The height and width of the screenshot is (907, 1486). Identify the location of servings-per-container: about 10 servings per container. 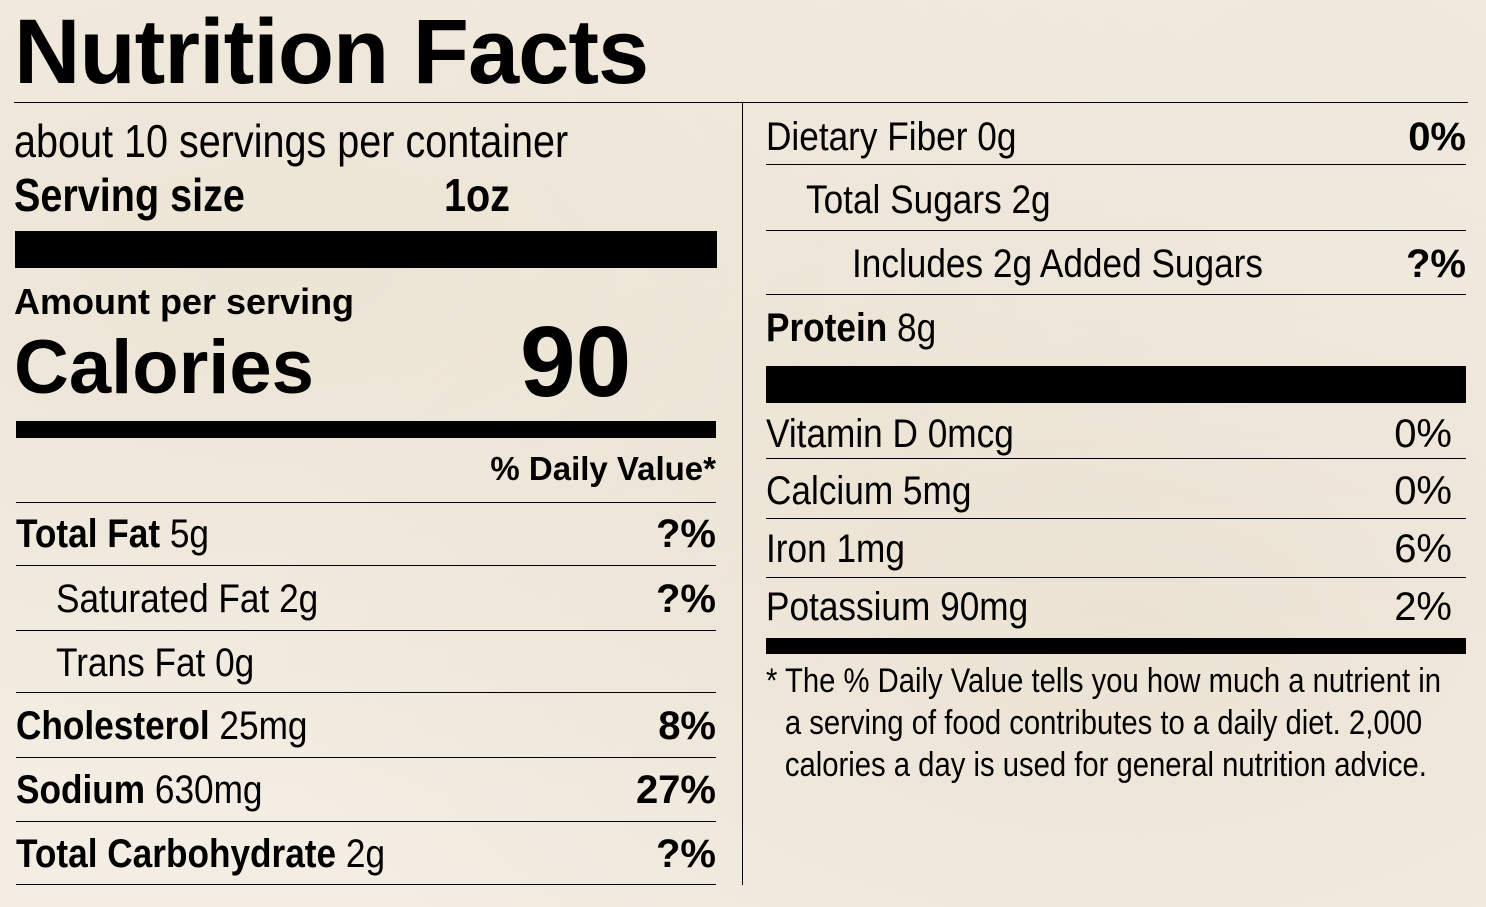
(291, 141).